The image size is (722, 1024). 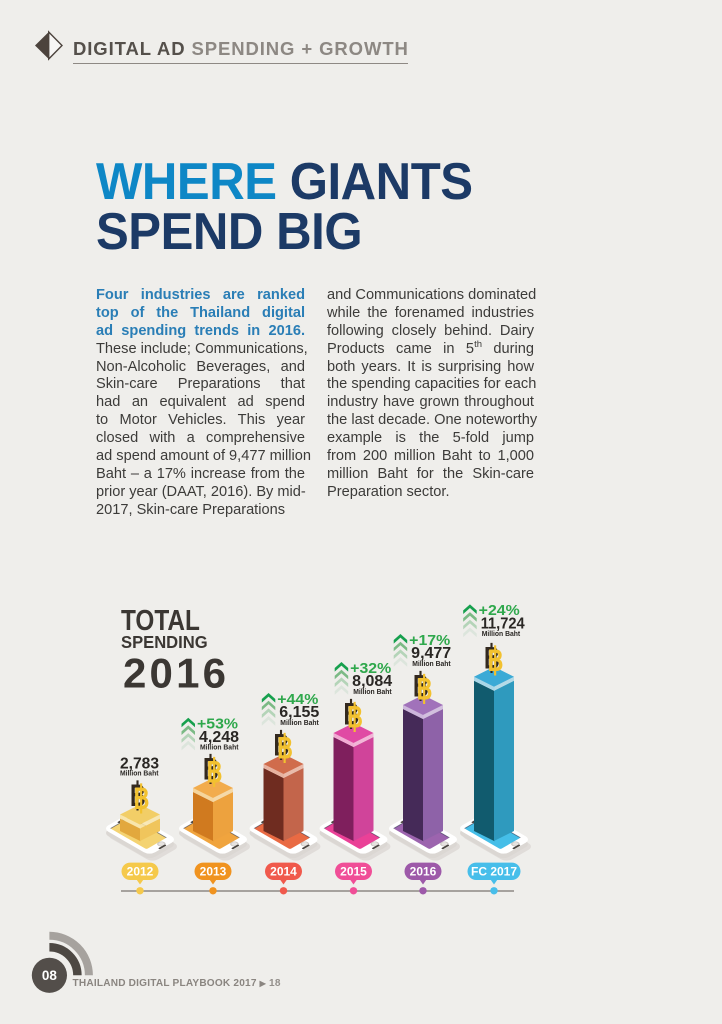 I want to click on svg-text: 08, so click(x=50, y=975).